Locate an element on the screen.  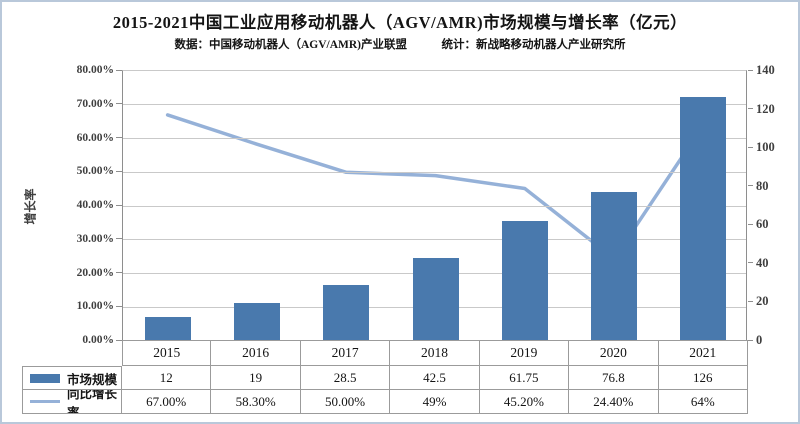
chart-subtitle: 数据：中国移动机器人（AGV/AMR)产业联盟 统计：新战略移动机器人产业研究所 is located at coordinates (400, 45).